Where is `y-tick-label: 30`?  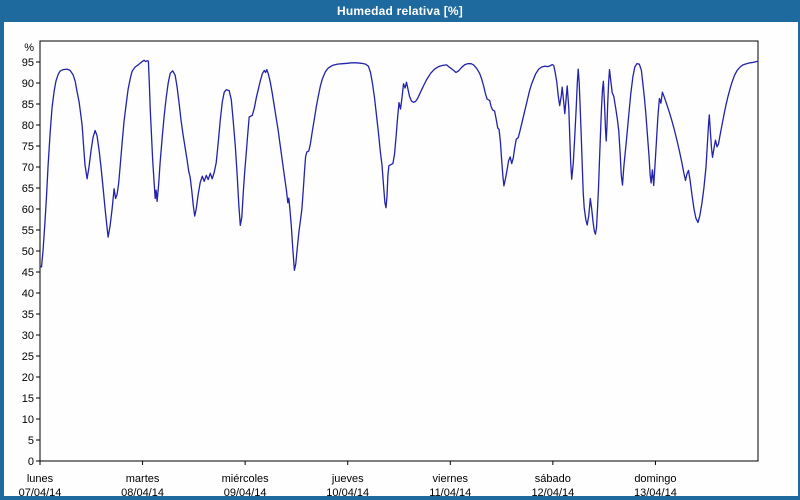
y-tick-label: 30 is located at coordinates (28, 336).